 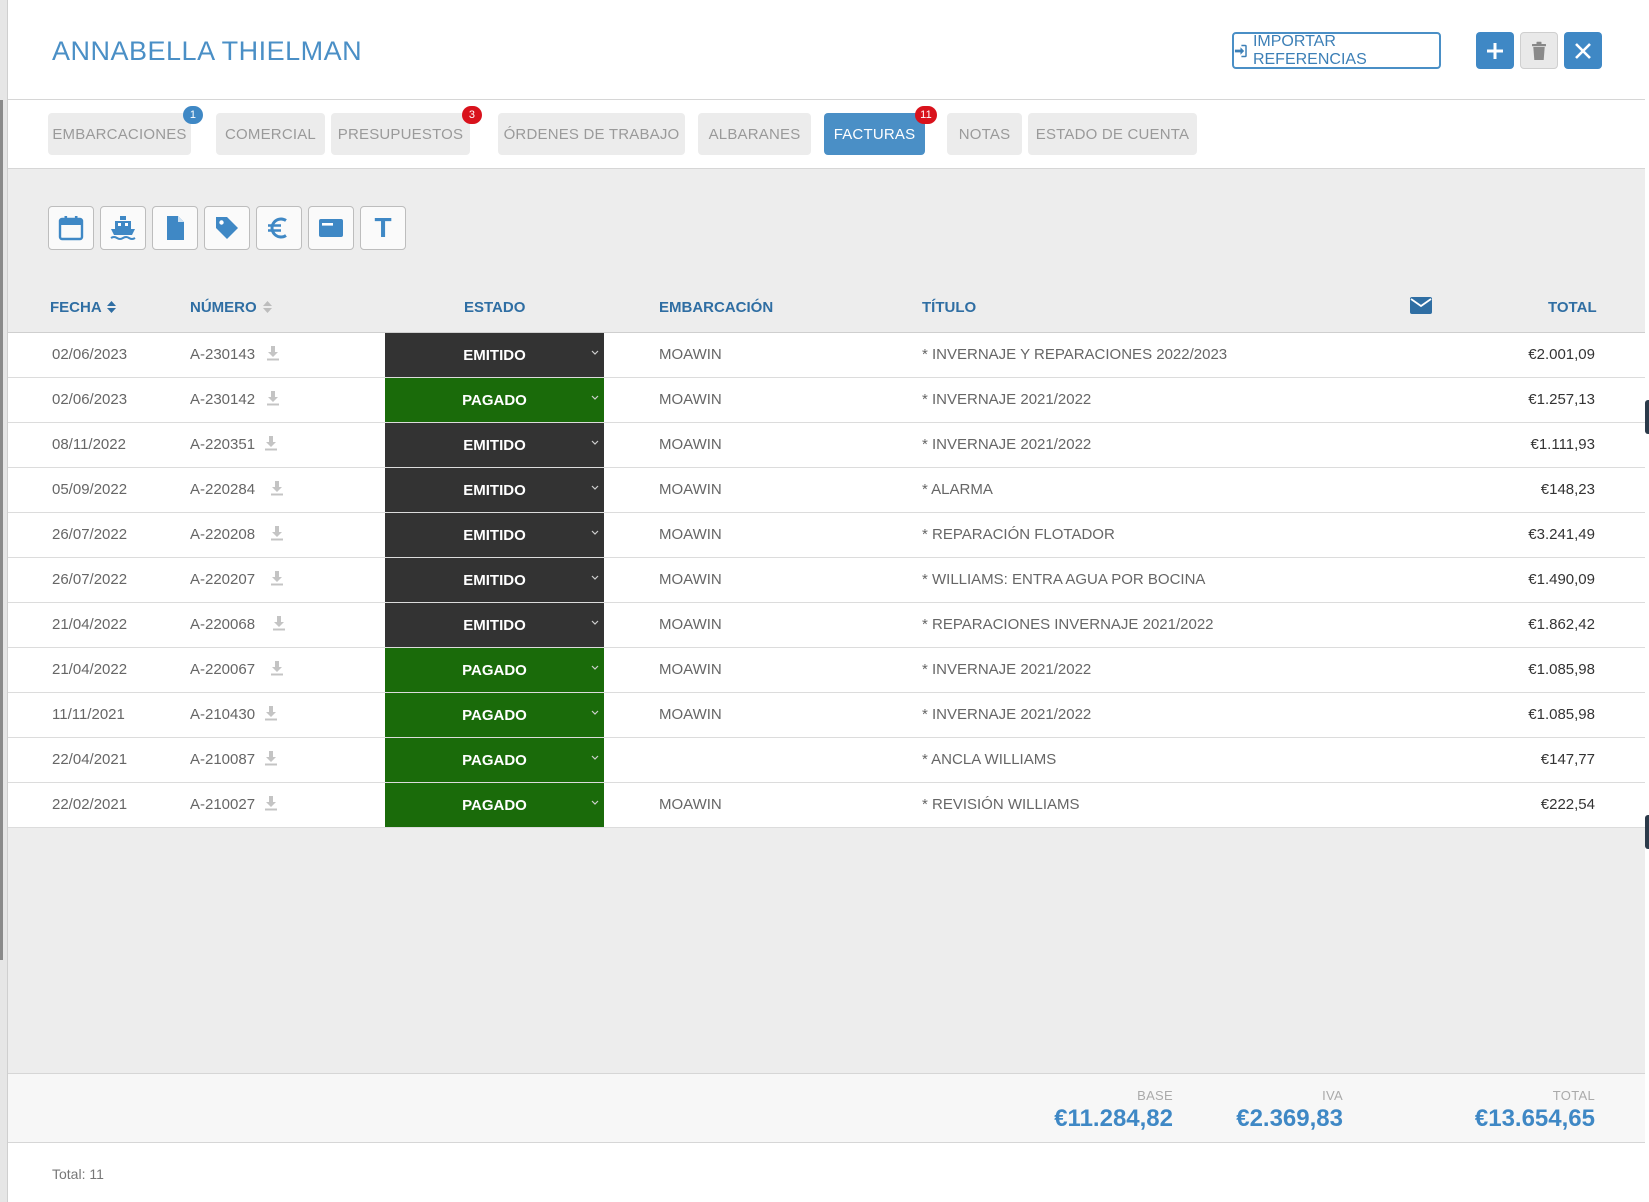 I want to click on total-cell: €1.085,98, so click(x=1561, y=669).